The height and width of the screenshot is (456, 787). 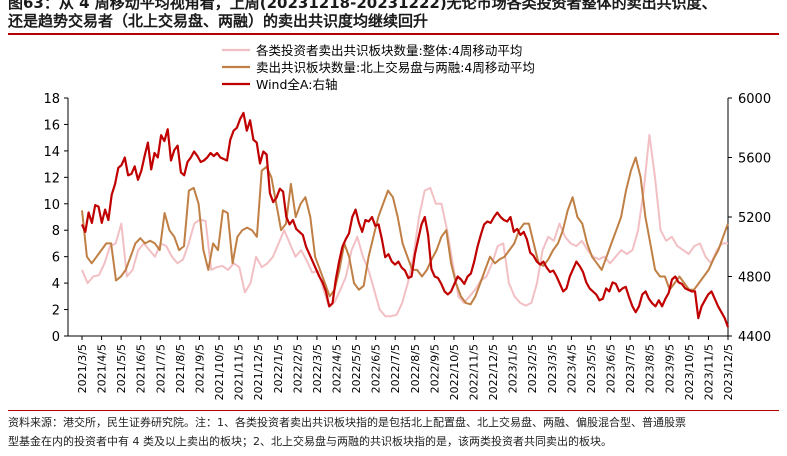 What do you see at coordinates (513, 368) in the screenshot?
I see `x-tick-label: 2023/1/5` at bounding box center [513, 368].